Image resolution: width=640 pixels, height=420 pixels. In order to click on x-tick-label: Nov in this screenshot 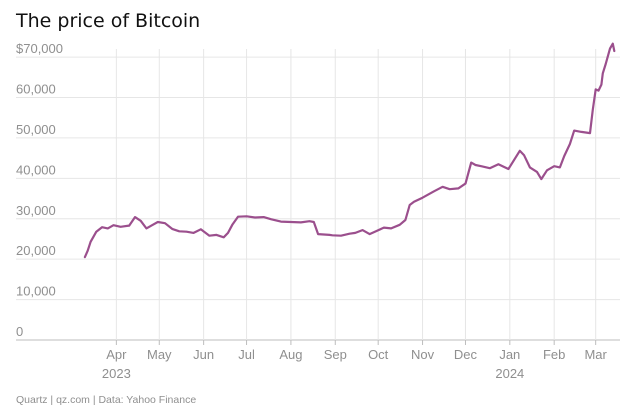, I will do `click(423, 354)`.